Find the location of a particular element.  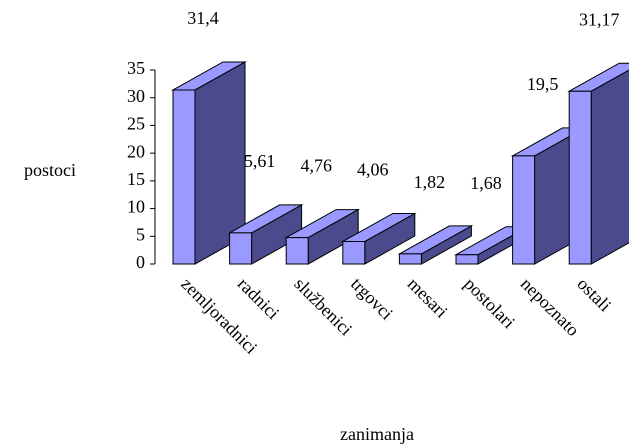

value-label: 31,17 is located at coordinates (599, 19).